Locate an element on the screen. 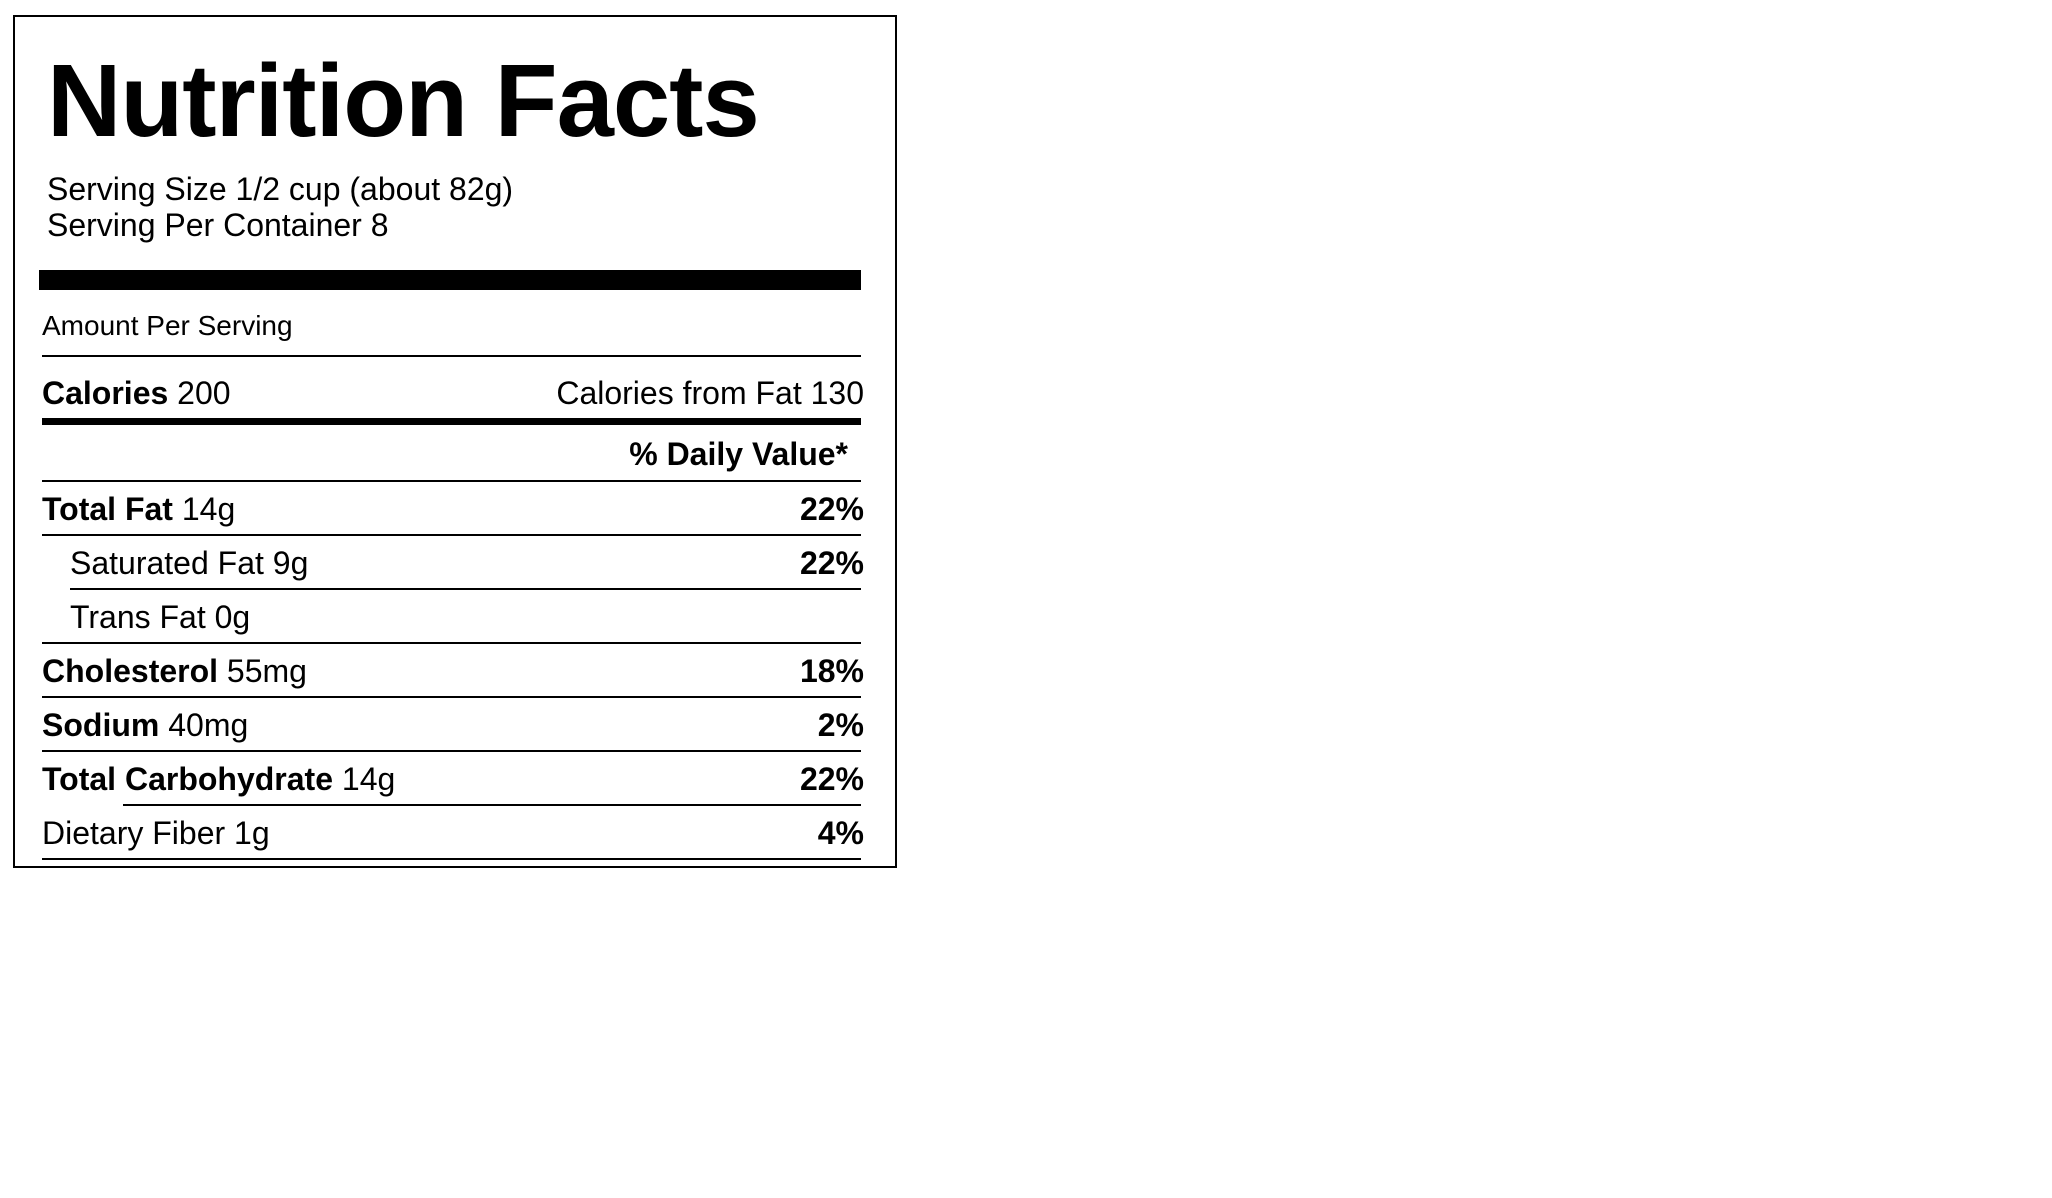 Image resolution: width=2052 pixels, height=1198 pixels. nutrient-name: Trans Fat is located at coordinates (138, 617).